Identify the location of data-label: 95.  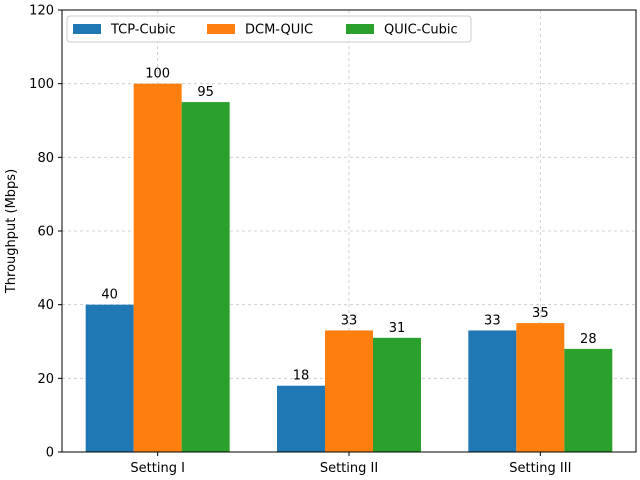
(205, 92).